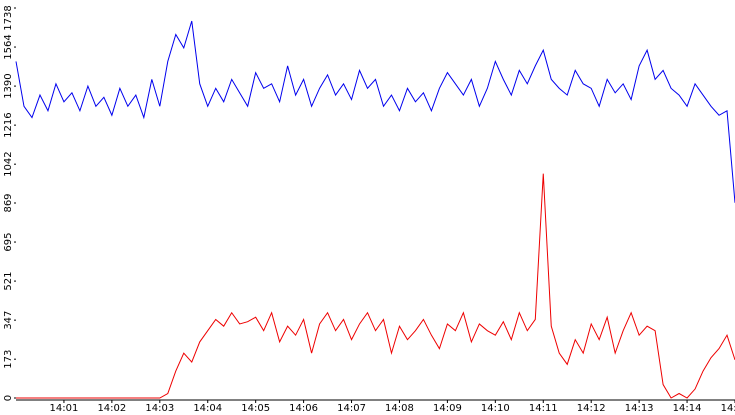  What do you see at coordinates (543, 408) in the screenshot?
I see `x-tick-label: 14:11` at bounding box center [543, 408].